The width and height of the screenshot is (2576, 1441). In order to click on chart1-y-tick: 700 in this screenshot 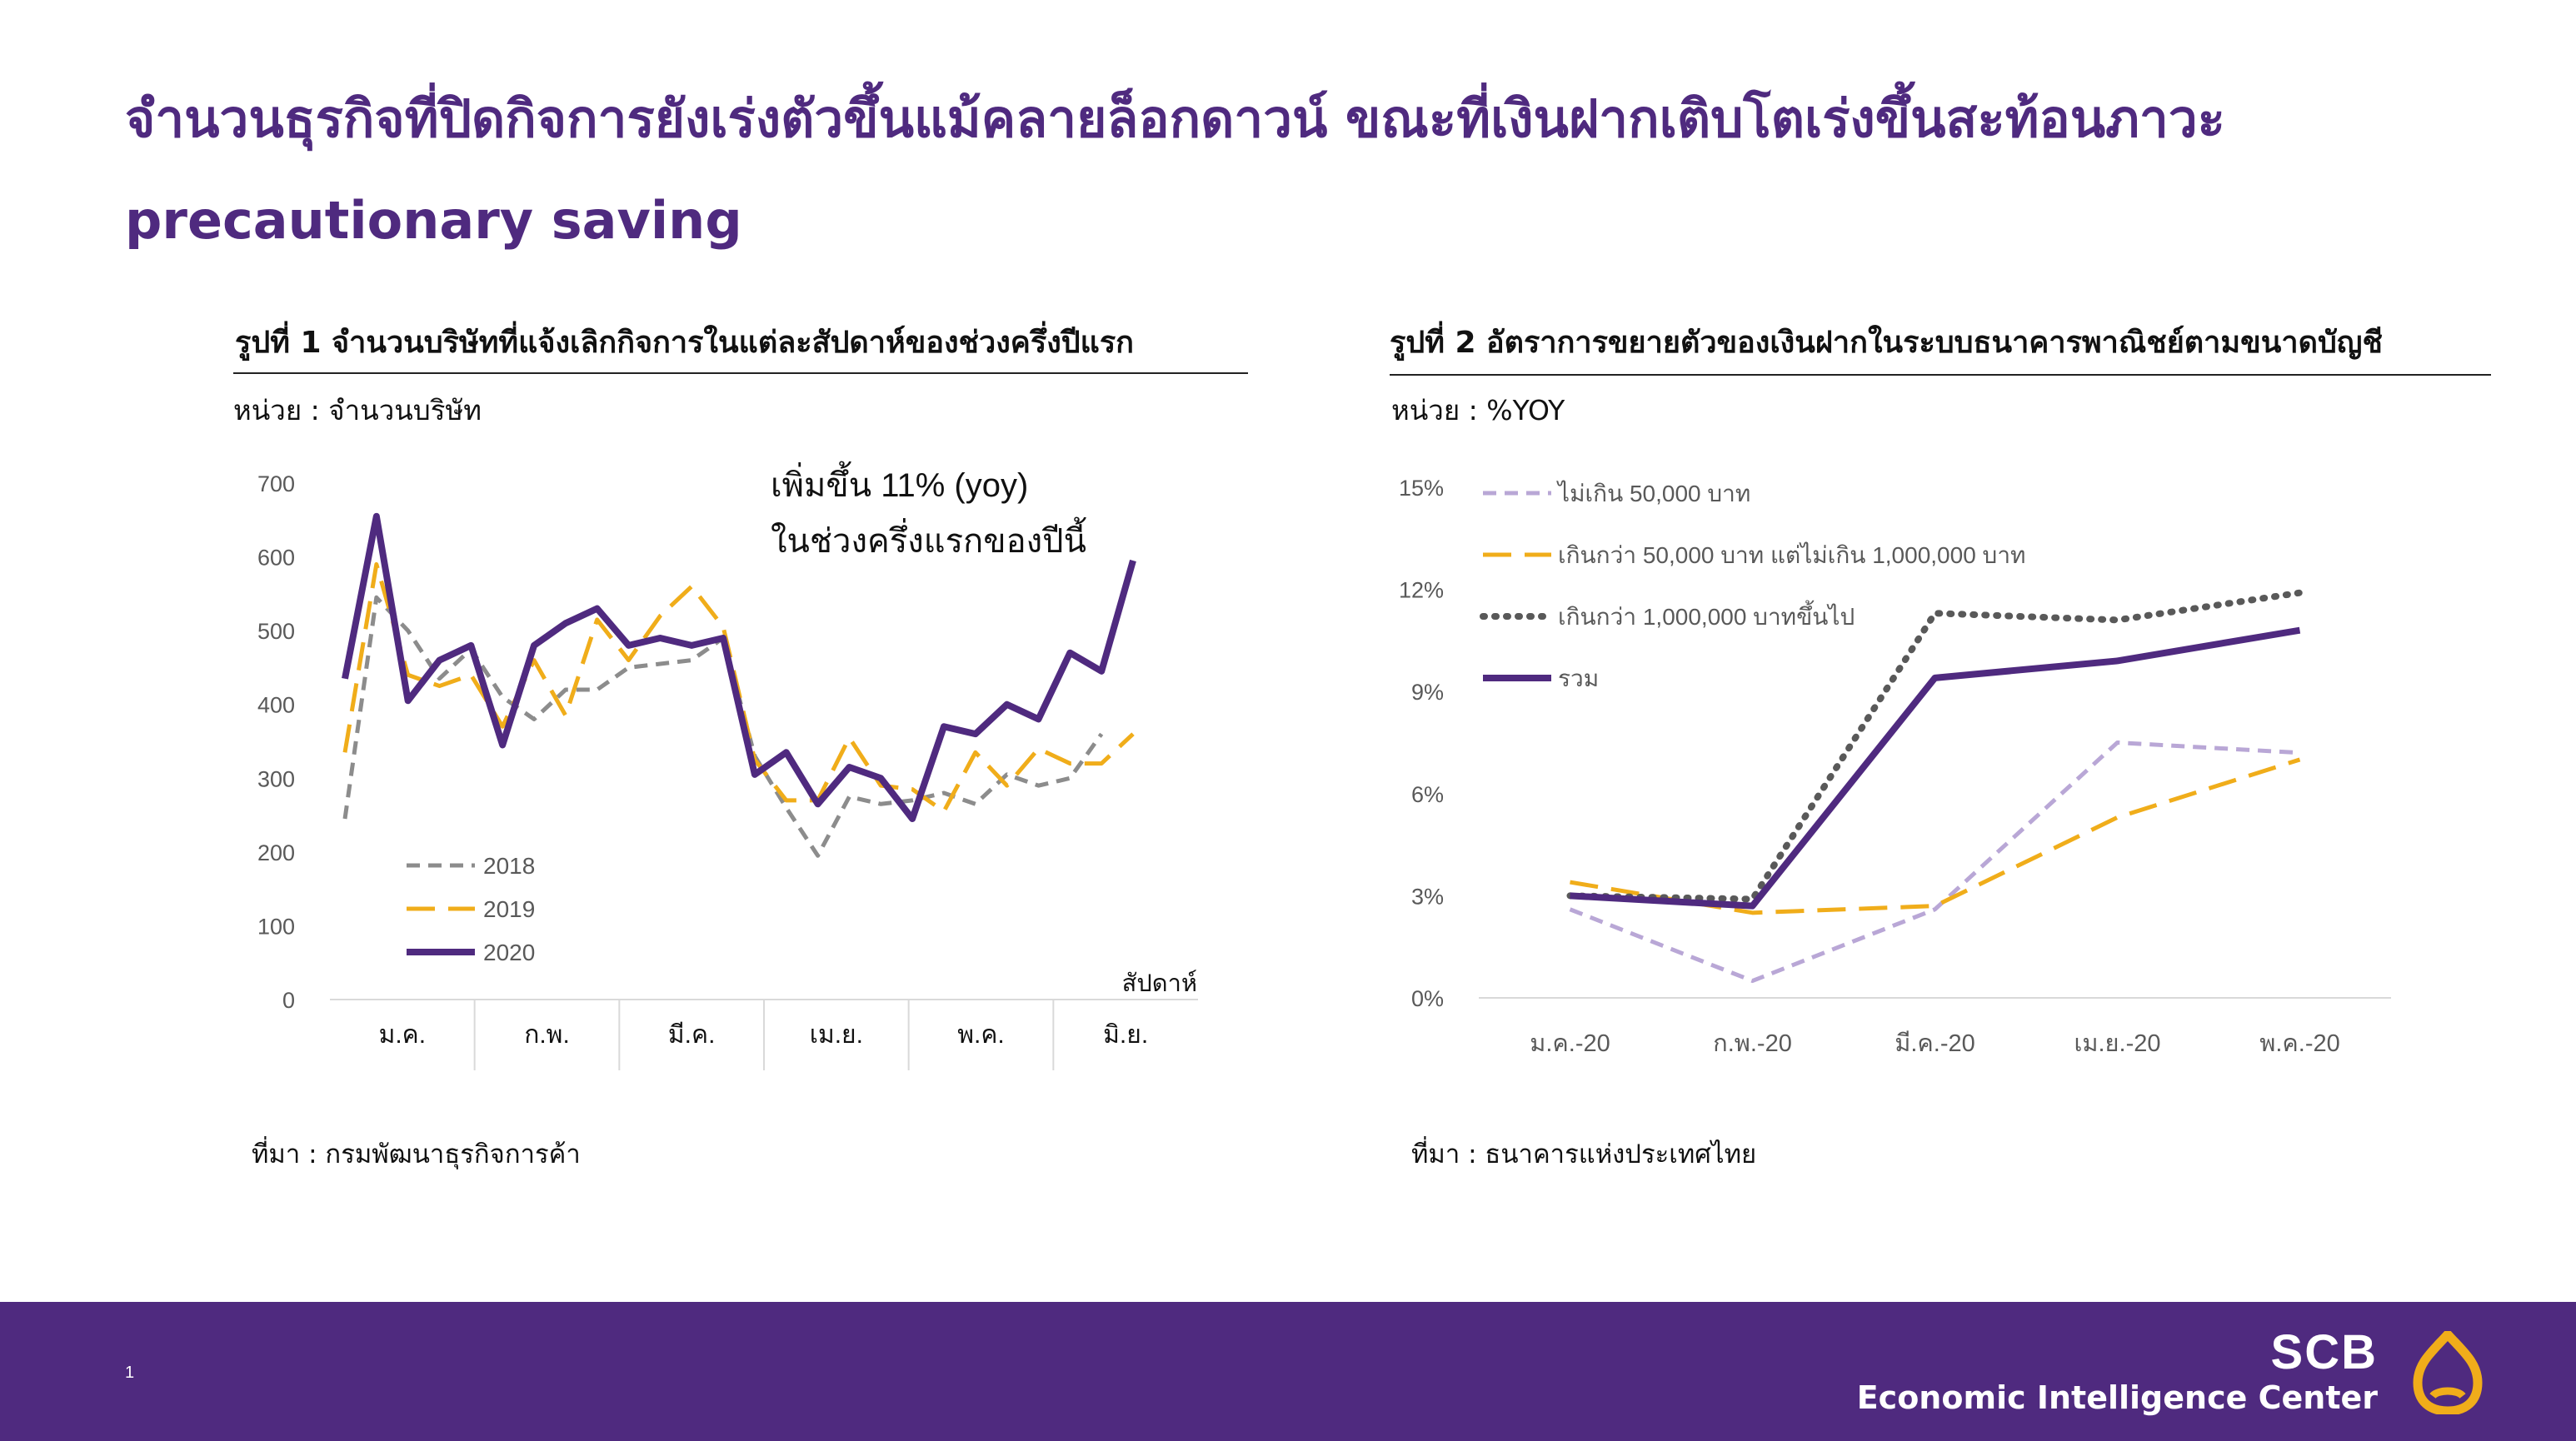, I will do `click(276, 483)`.